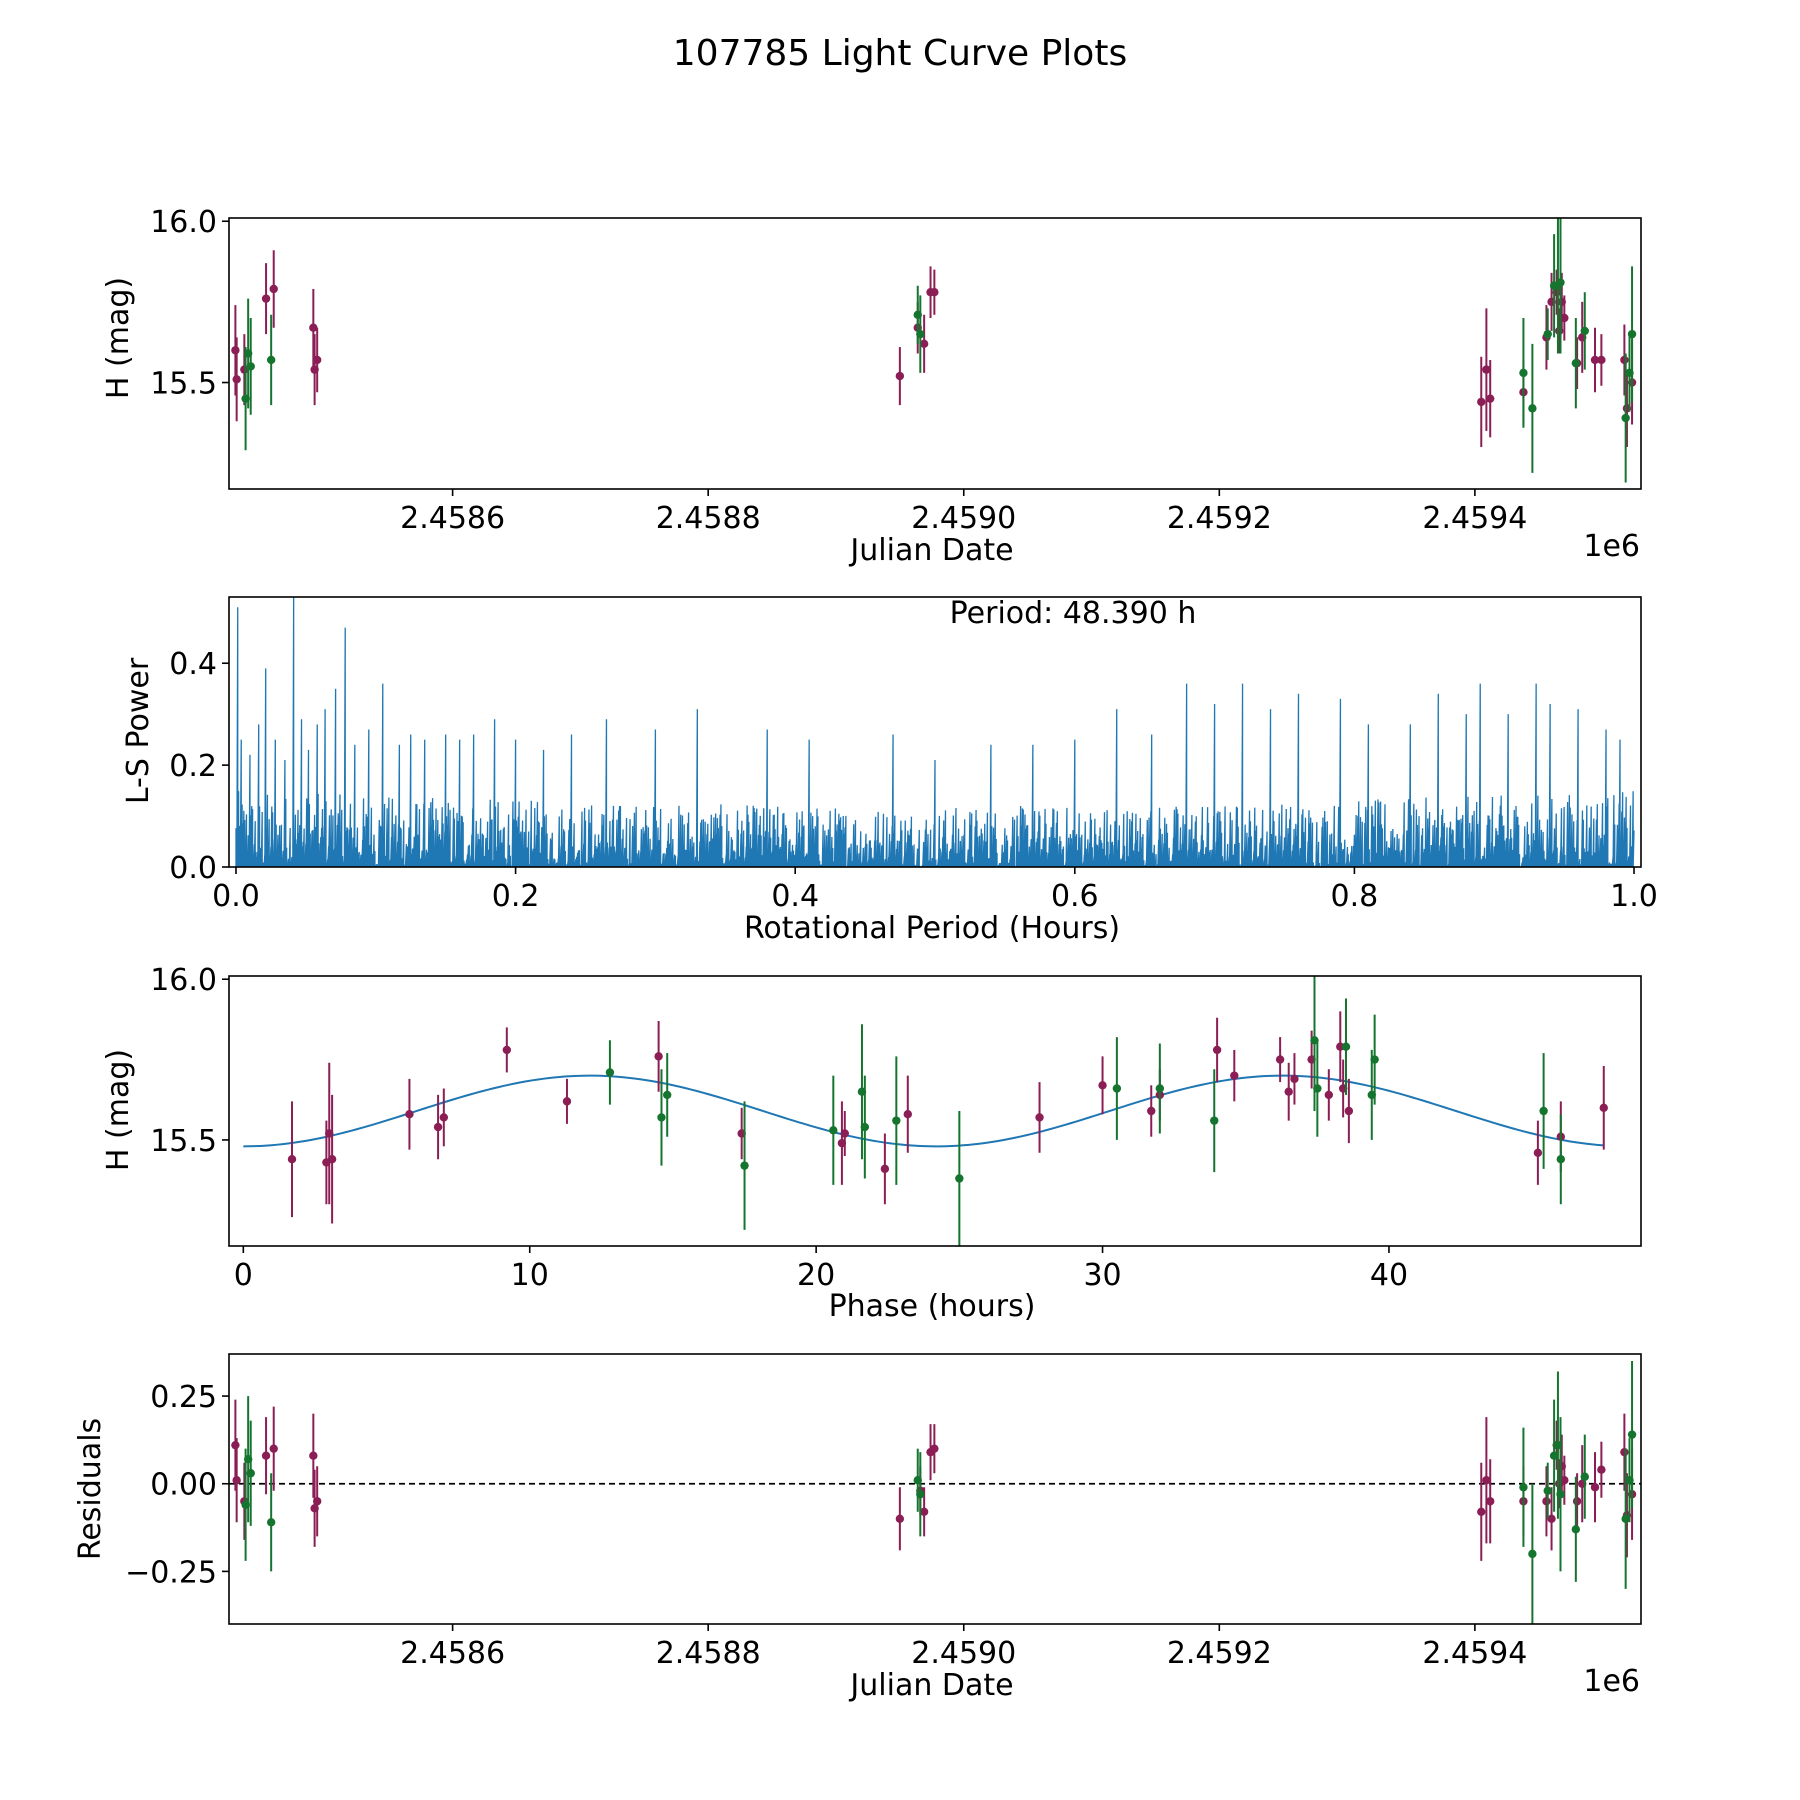 This screenshot has height=1800, width=1800. What do you see at coordinates (1219, 518) in the screenshot?
I see `lightcurve-xtick-label: 2.4592` at bounding box center [1219, 518].